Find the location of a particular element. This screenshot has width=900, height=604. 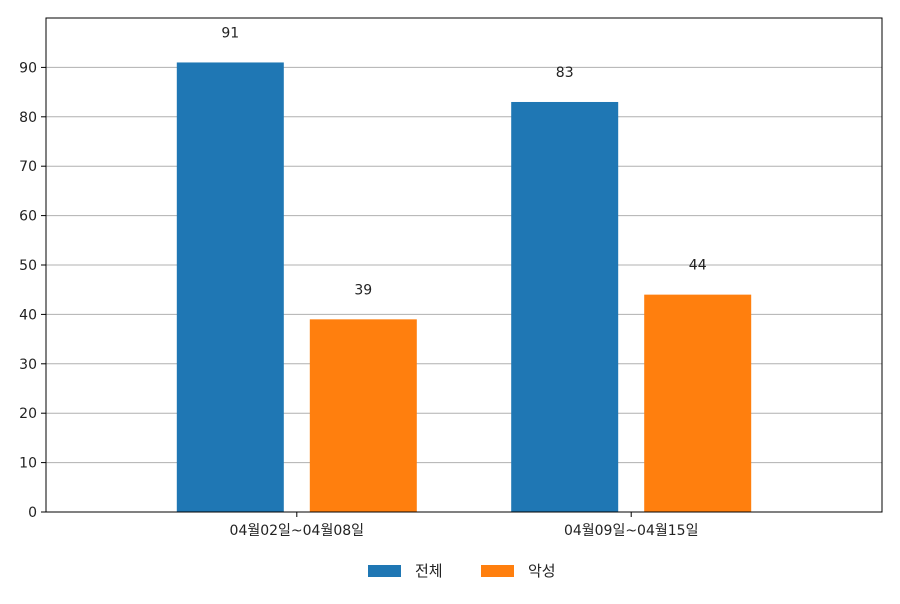

y-tick-label: 50 is located at coordinates (28, 266).